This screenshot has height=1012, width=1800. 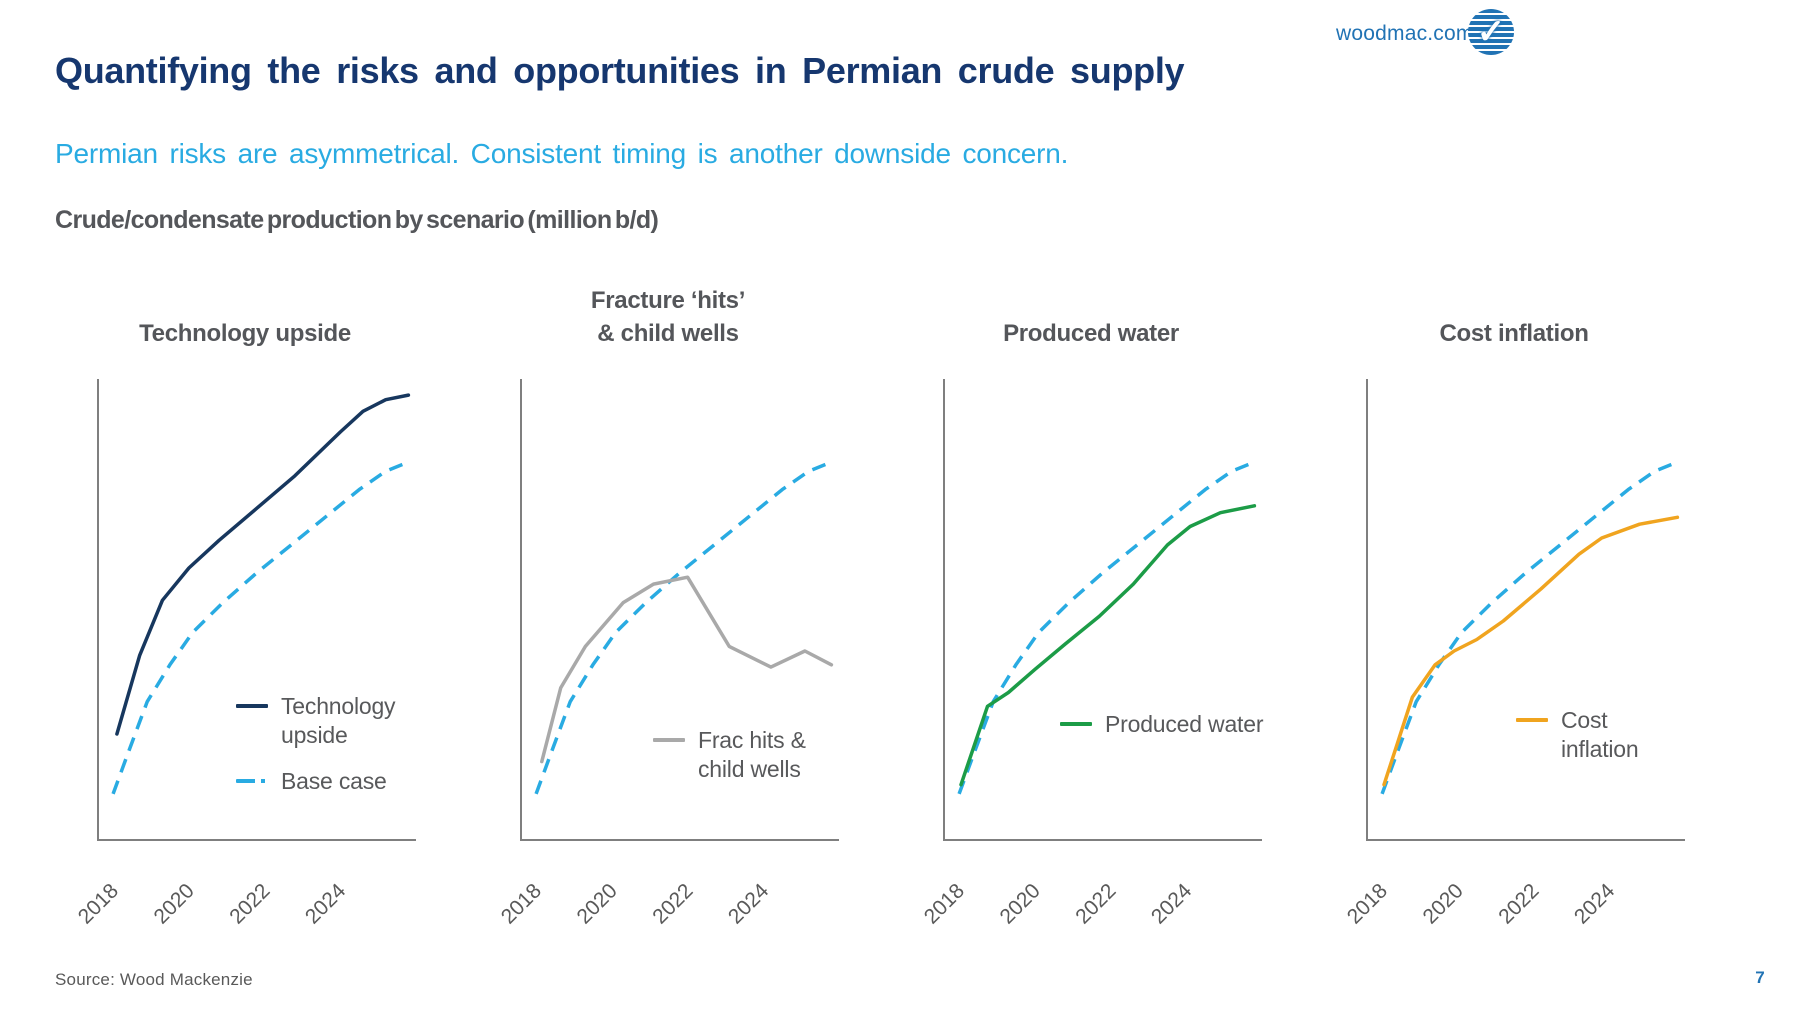 I want to click on chart-title: Technology upside, so click(x=245, y=333).